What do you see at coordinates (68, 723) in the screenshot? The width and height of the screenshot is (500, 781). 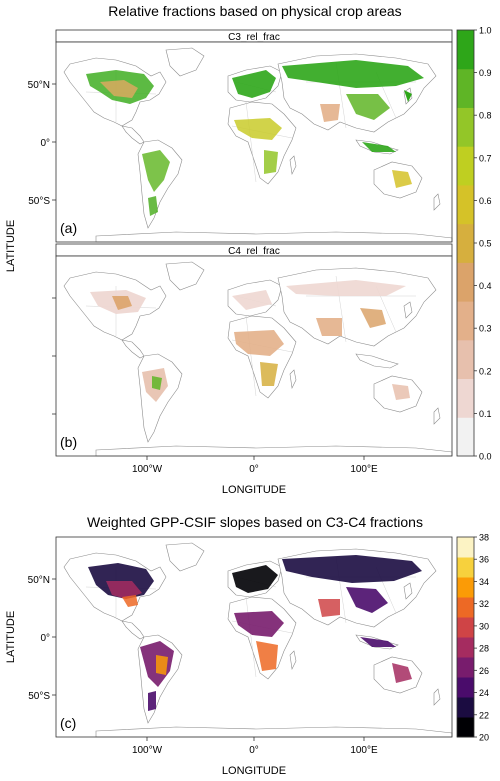 I see `panel-c-label: (c)` at bounding box center [68, 723].